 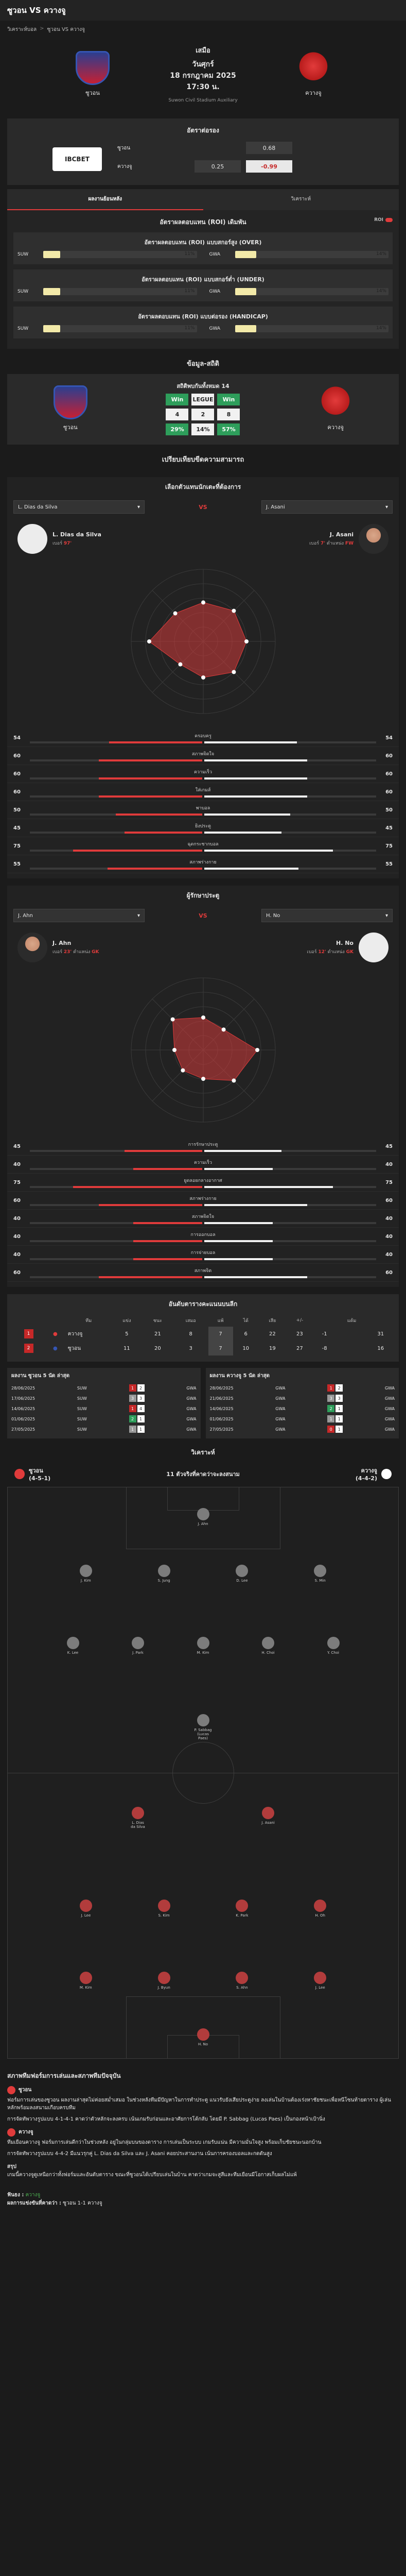 What do you see at coordinates (203, 846) in the screenshot?
I see `stat-bars: ฉุดกระชากบอล` at bounding box center [203, 846].